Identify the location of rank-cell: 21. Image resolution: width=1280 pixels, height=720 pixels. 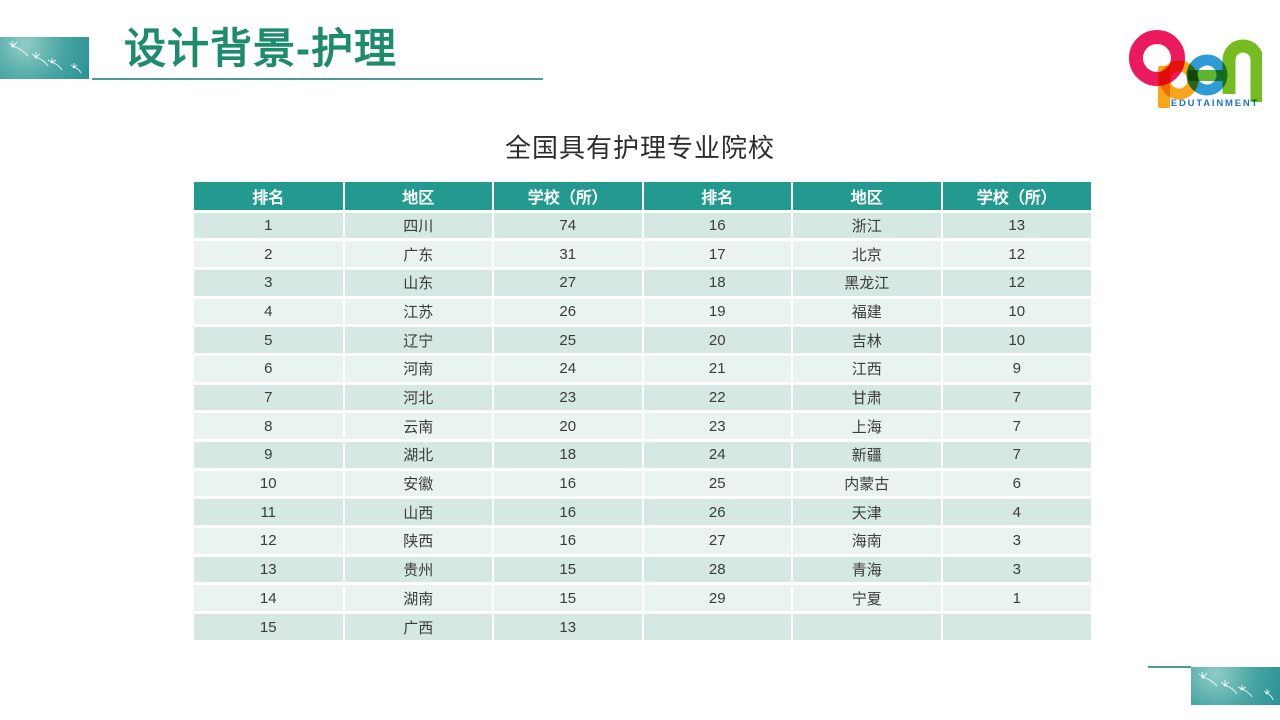
(717, 369).